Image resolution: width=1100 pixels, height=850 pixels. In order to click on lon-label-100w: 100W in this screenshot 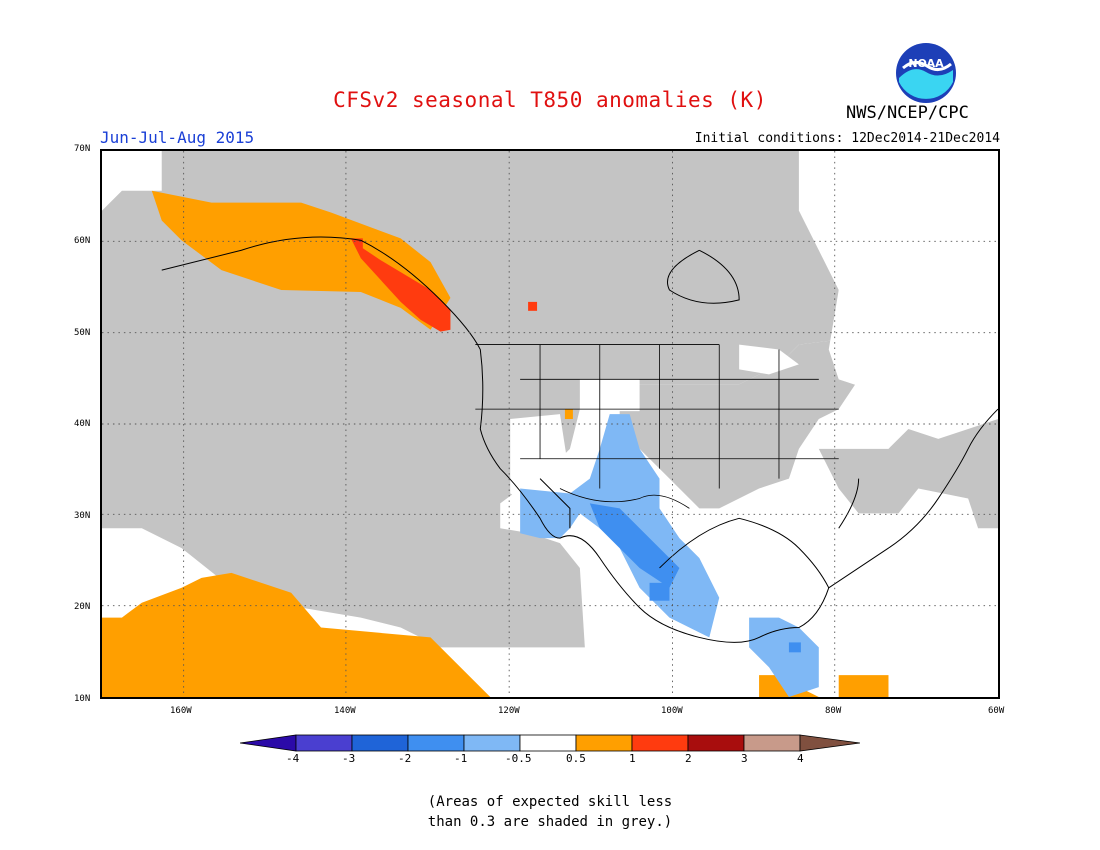, I will do `click(672, 711)`.